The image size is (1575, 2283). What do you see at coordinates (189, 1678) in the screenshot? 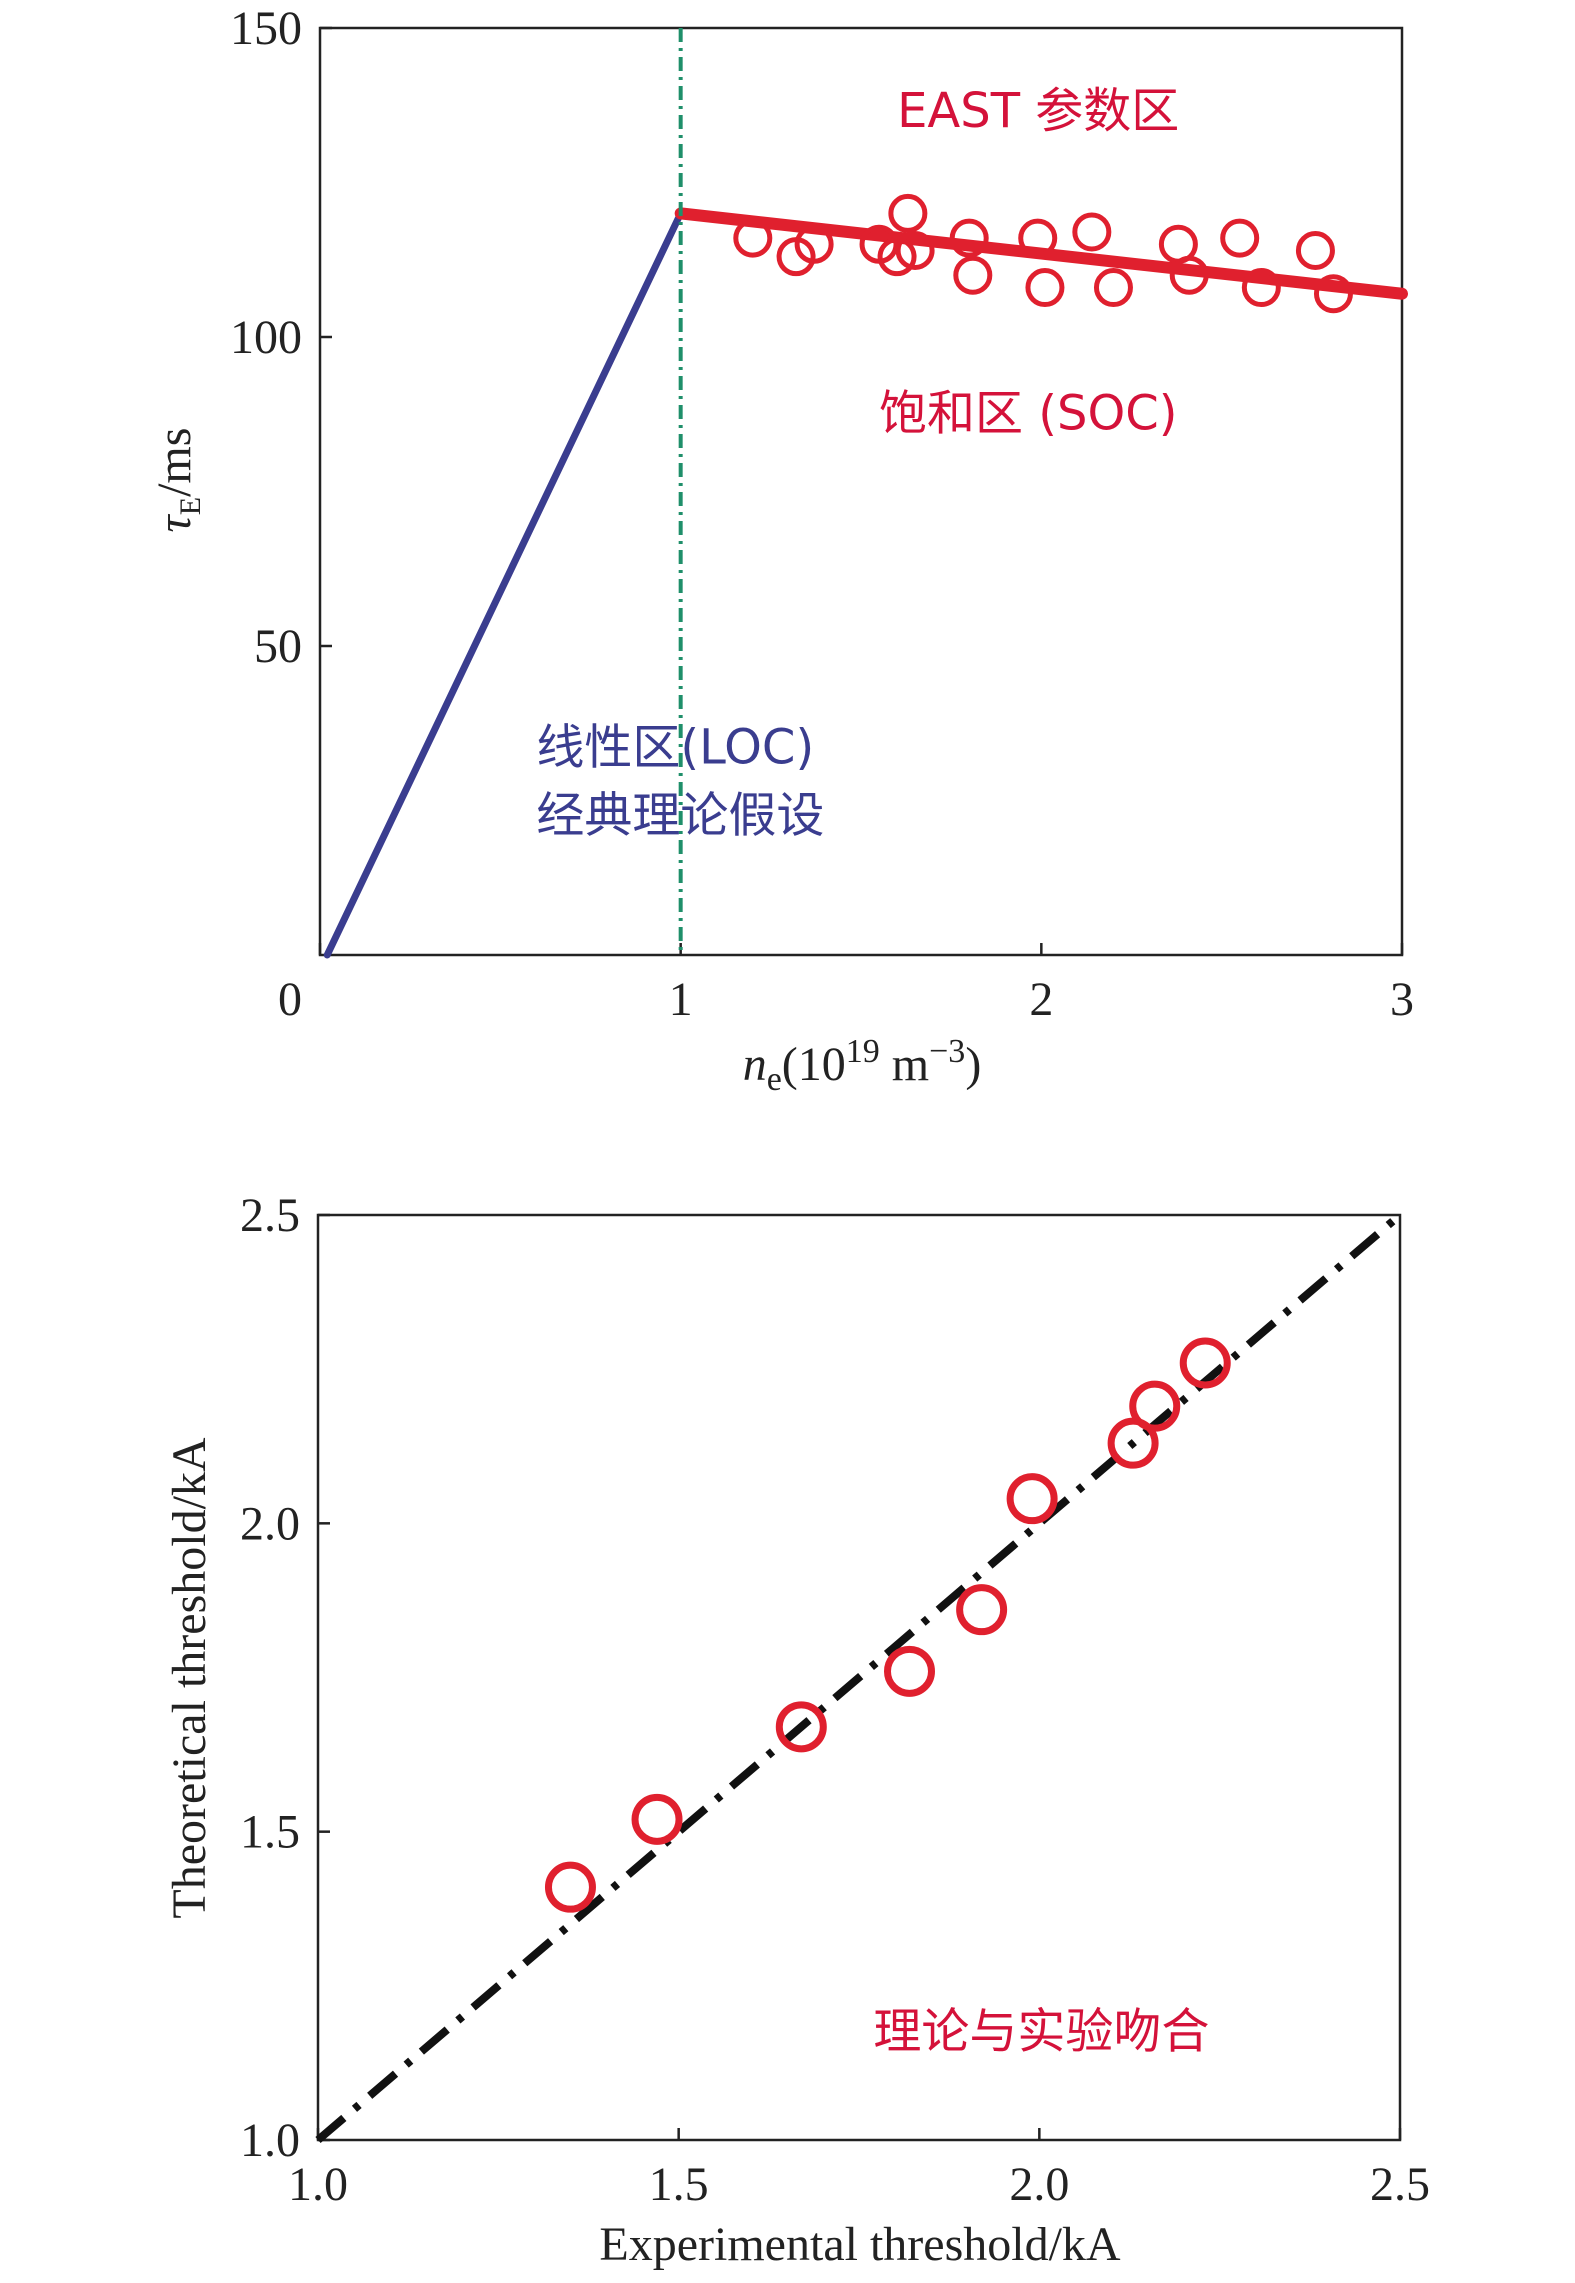
I see `bottom-y-axis-label: Theoretical threshold/kA` at bounding box center [189, 1678].